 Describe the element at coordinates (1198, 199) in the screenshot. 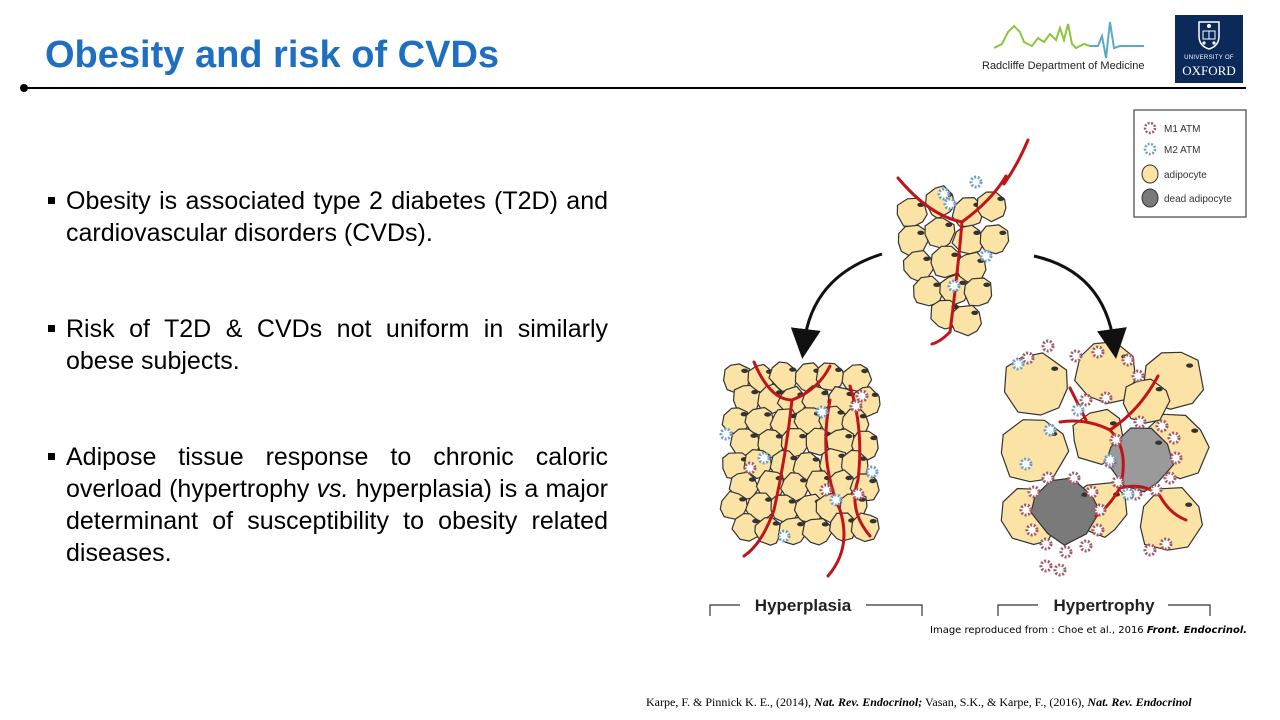

I see `legend-dead-adipocyte-label: dead adipocyte` at that location.